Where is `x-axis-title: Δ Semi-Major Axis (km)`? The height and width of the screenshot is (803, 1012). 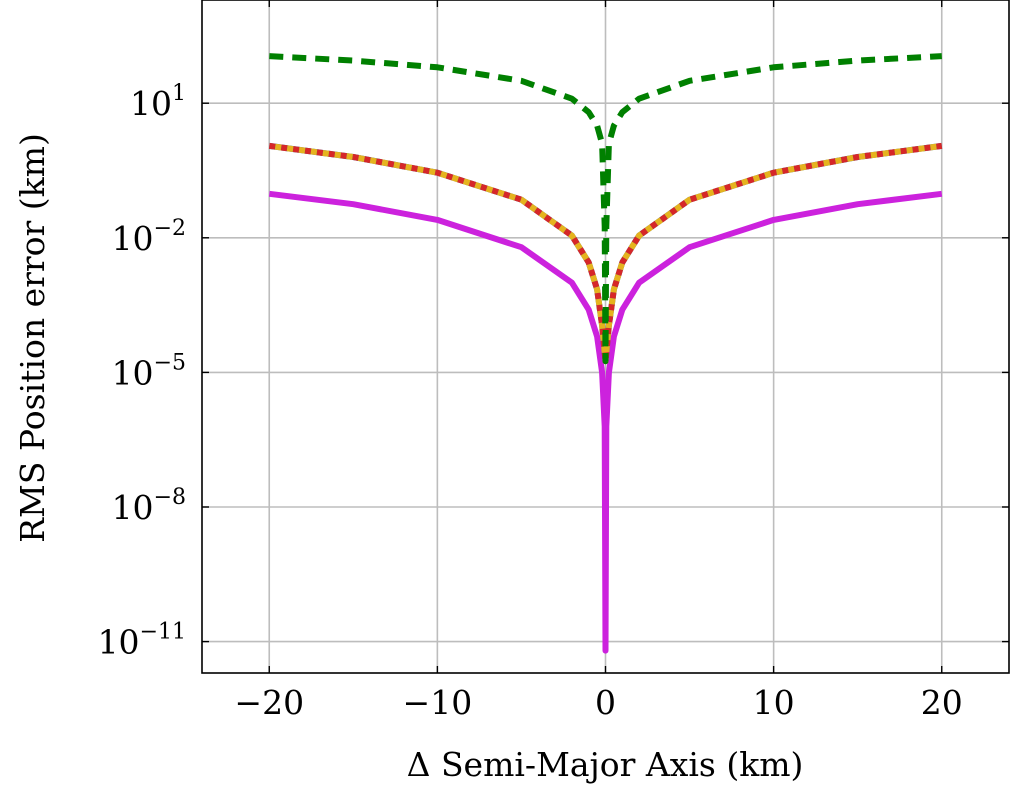 x-axis-title: Δ Semi-Major Axis (km) is located at coordinates (605, 764).